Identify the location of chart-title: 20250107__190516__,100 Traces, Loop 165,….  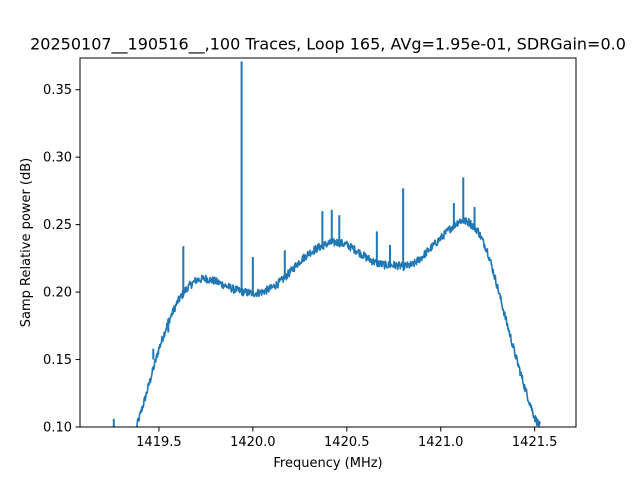
(328, 45).